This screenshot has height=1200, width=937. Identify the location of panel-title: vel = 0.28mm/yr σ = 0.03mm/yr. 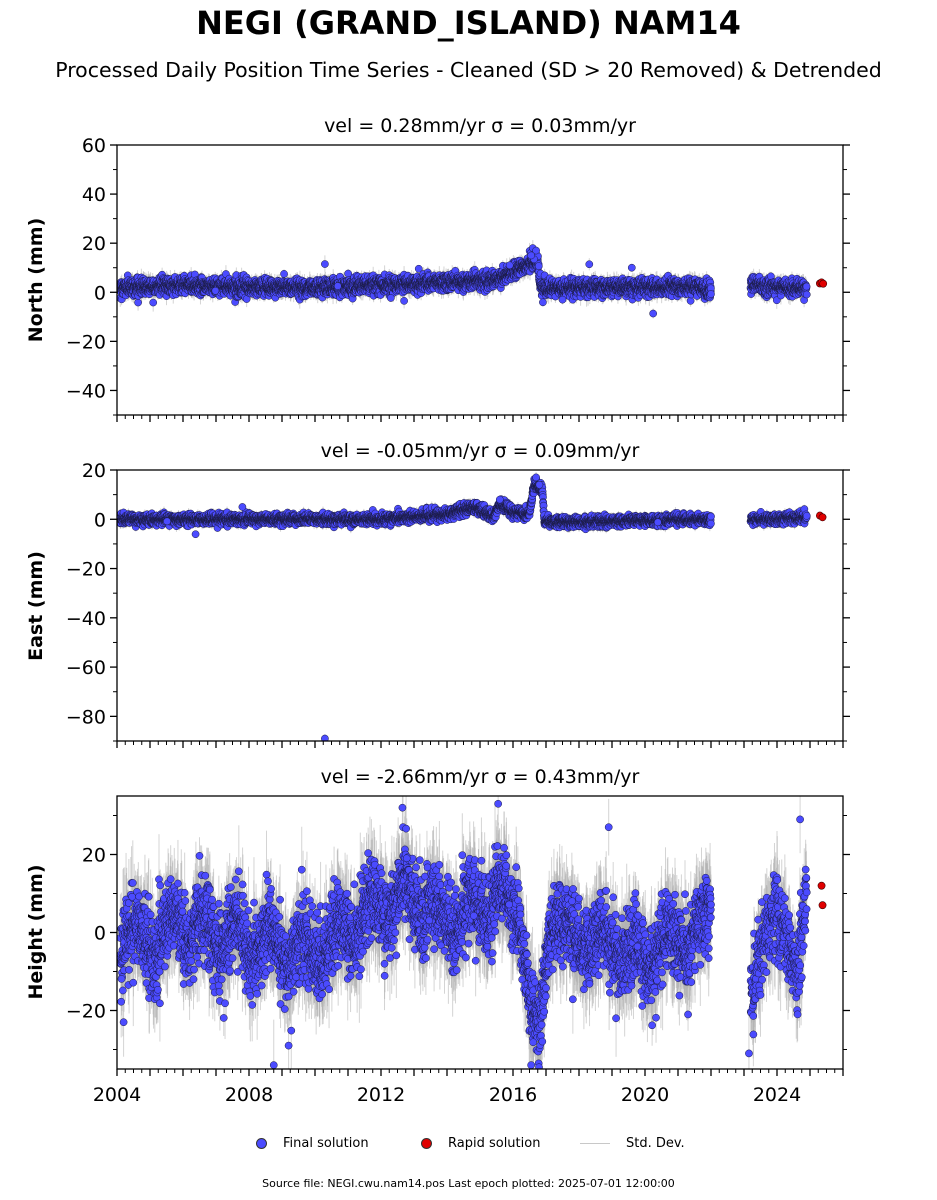
(480, 126).